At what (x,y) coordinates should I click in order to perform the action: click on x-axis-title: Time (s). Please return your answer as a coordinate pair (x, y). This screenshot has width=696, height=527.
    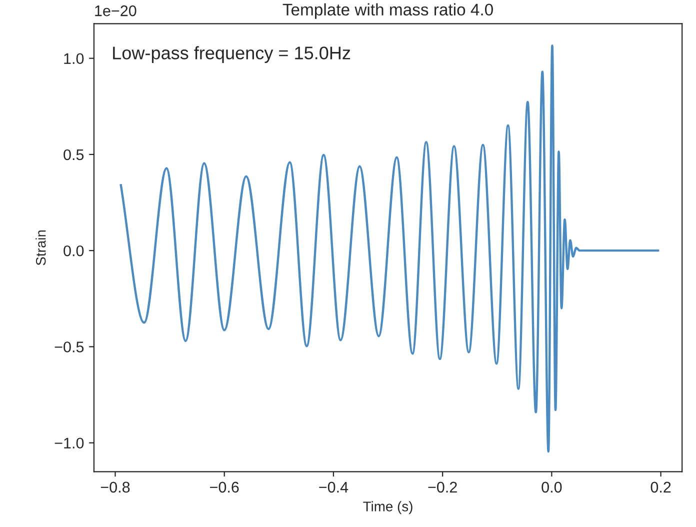
    Looking at the image, I should click on (387, 507).